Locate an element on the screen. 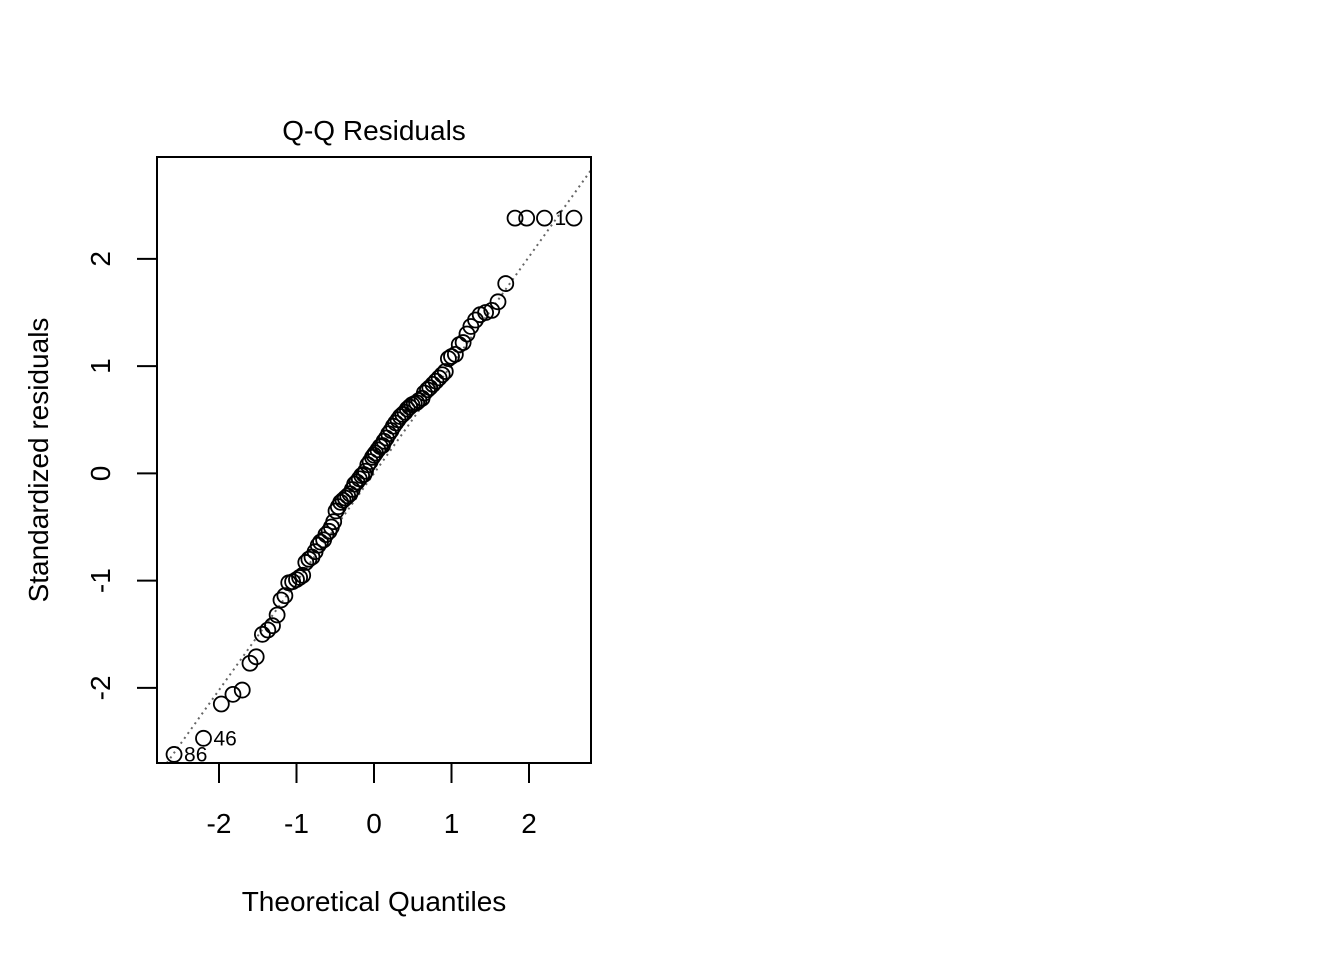 The width and height of the screenshot is (1344, 960). y-tick-label: 1 is located at coordinates (100, 366).